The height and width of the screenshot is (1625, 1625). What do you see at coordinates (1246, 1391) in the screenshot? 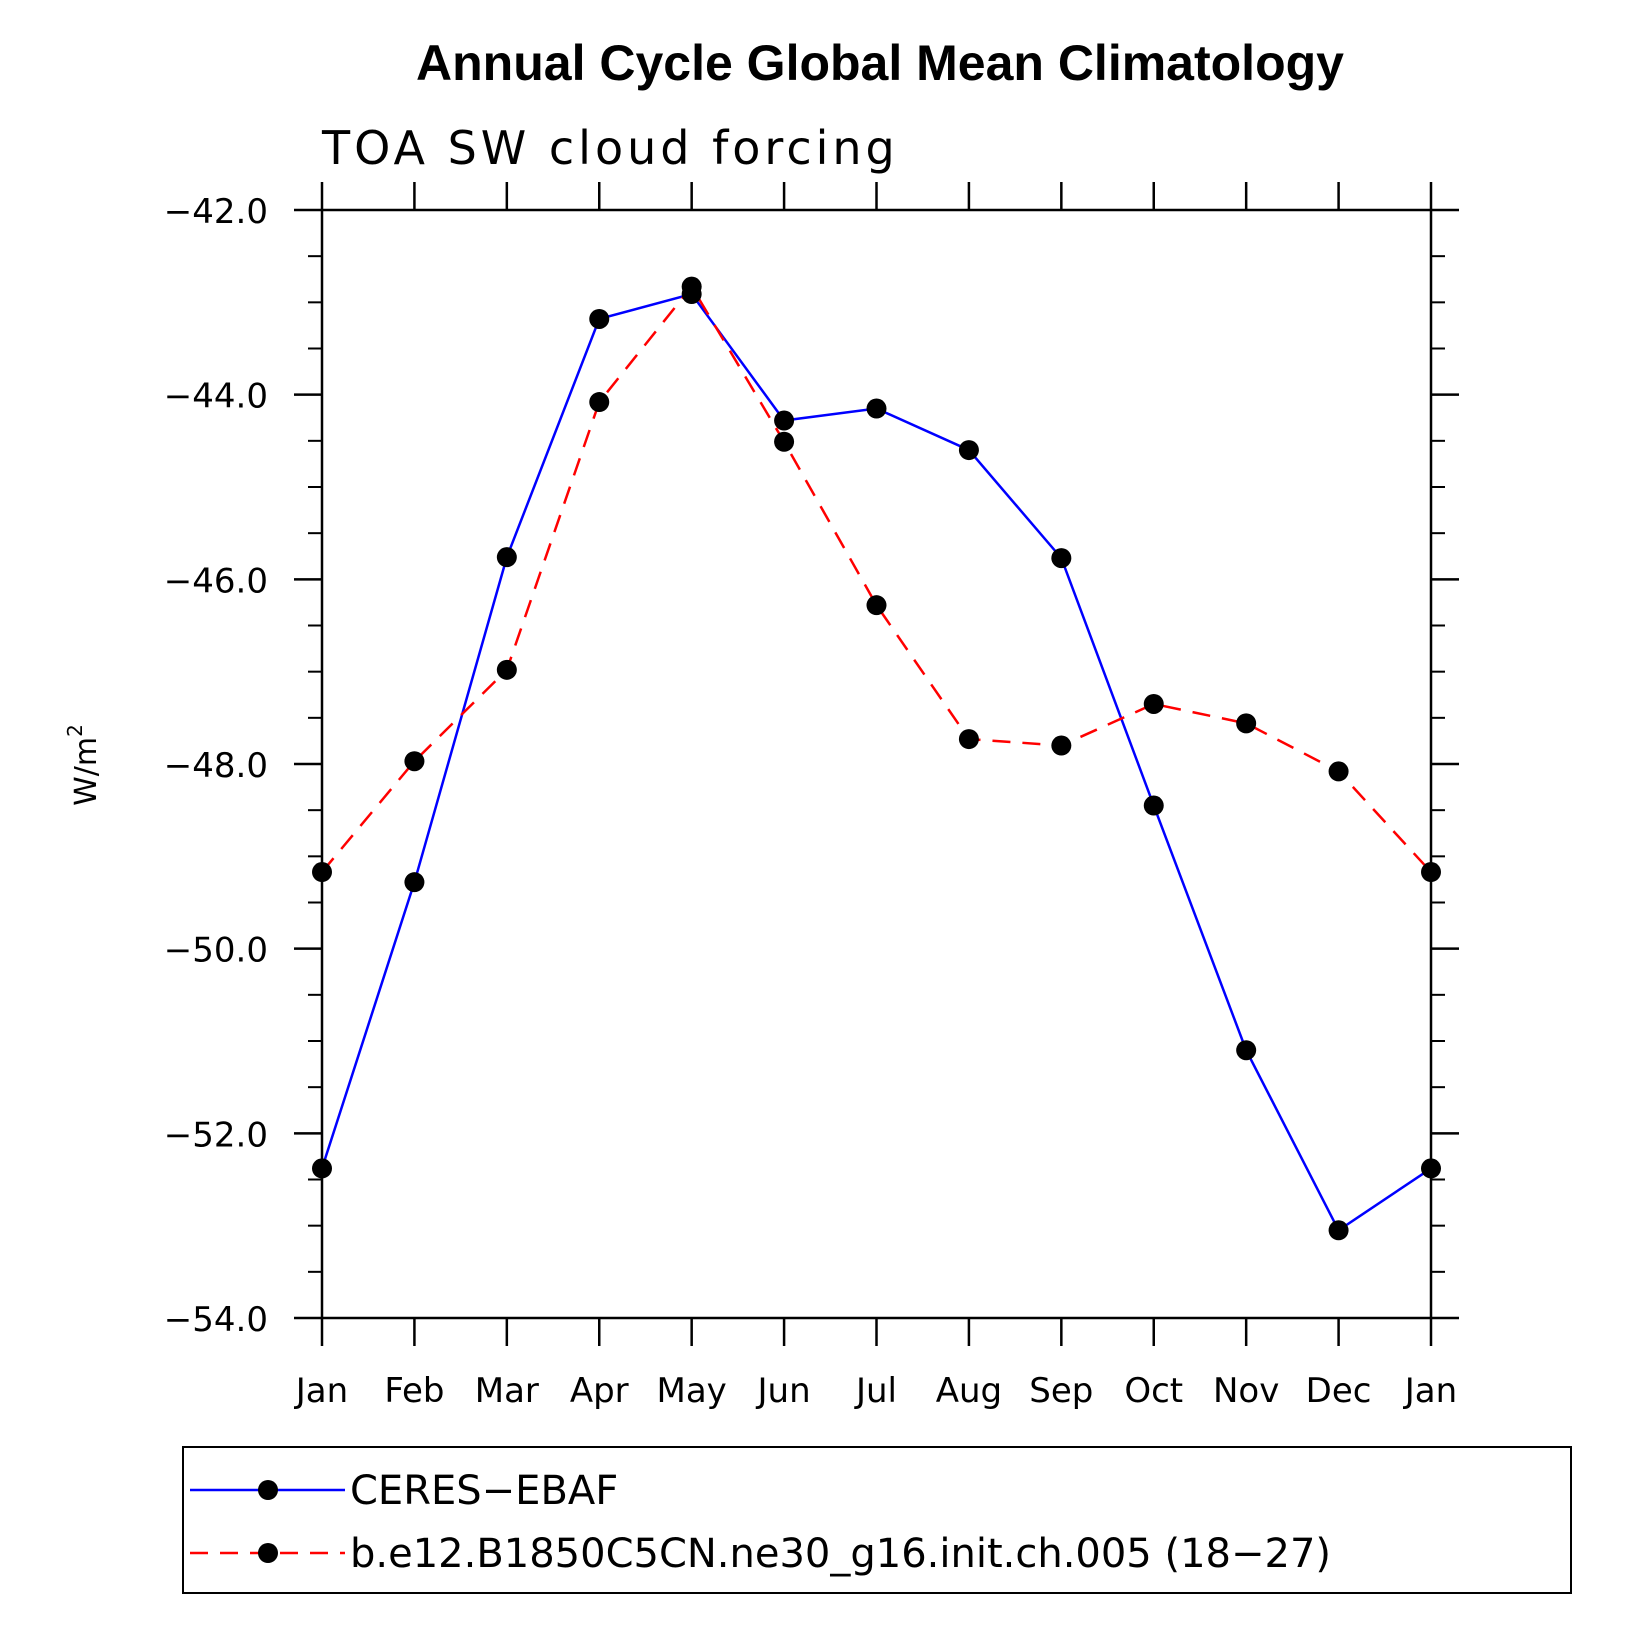
I see `x-tick-label: Nov` at bounding box center [1246, 1391].